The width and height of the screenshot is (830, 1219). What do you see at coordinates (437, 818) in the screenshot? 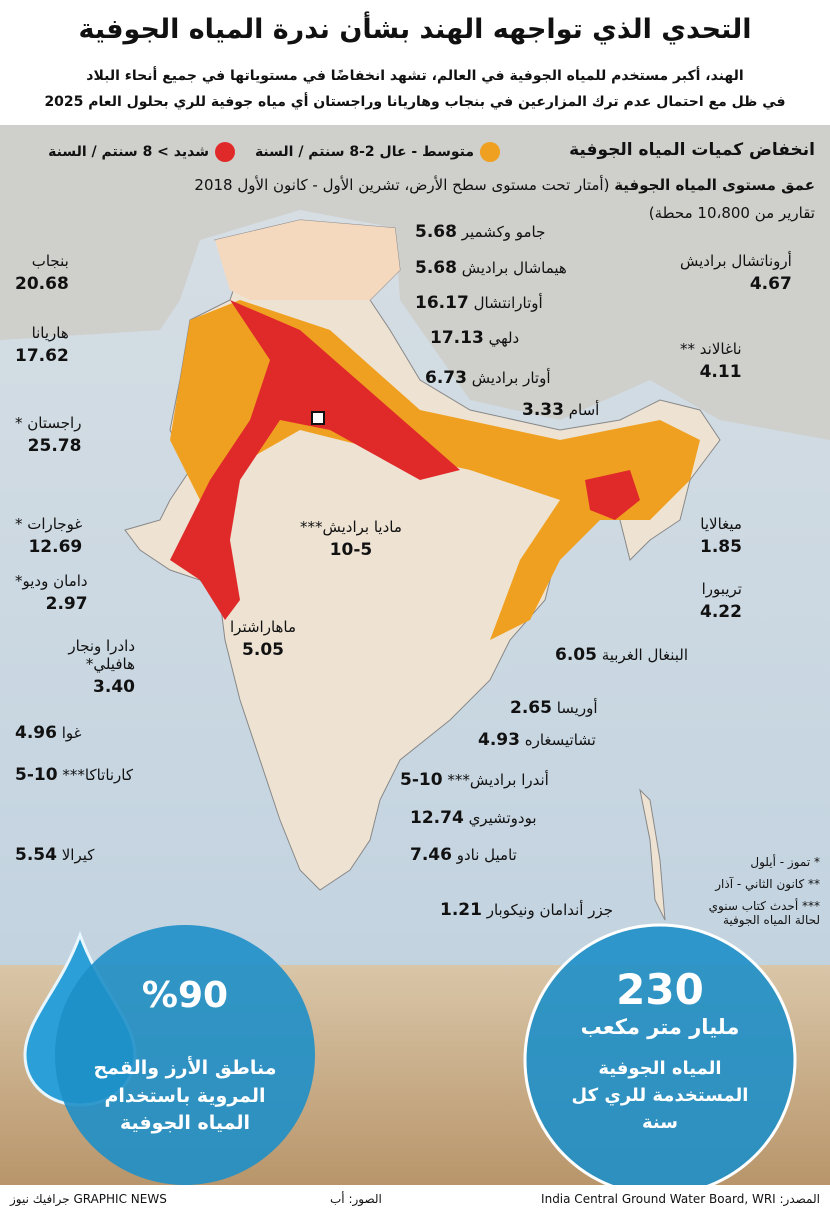
I see `state-value: 12.74` at bounding box center [437, 818].